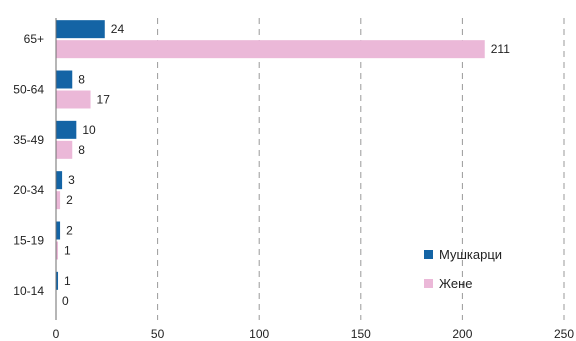 This screenshot has width=576, height=341. I want to click on data-label-men-15-19: 2, so click(69, 231).